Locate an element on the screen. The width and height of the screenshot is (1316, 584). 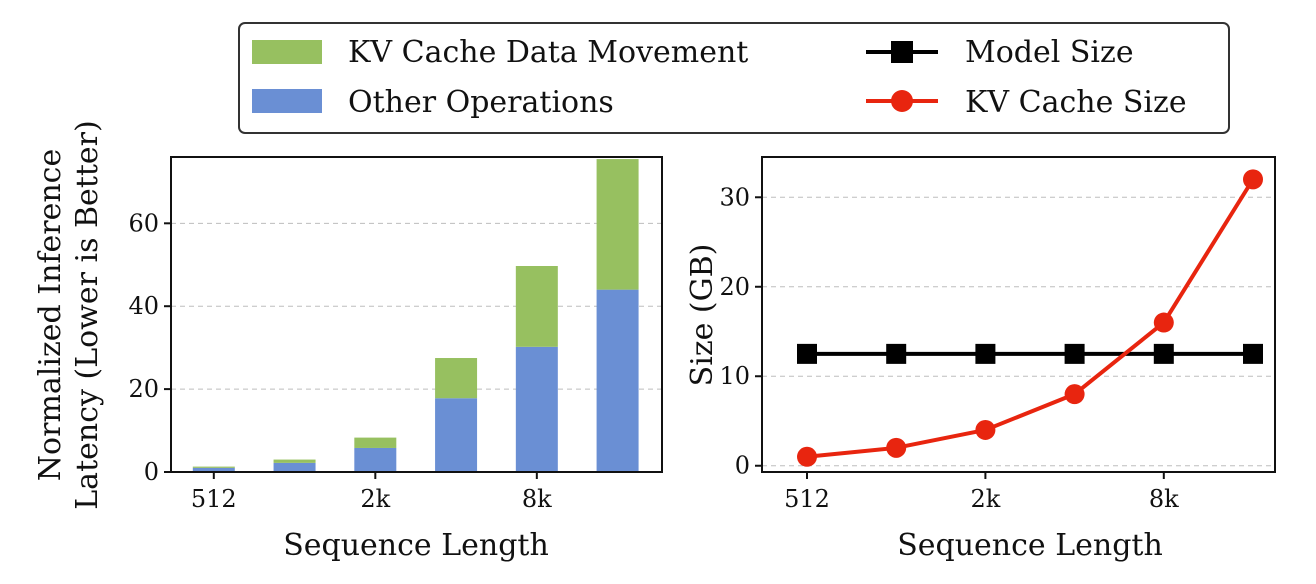
left-y-tick-label-20: 20 is located at coordinates (143, 389).